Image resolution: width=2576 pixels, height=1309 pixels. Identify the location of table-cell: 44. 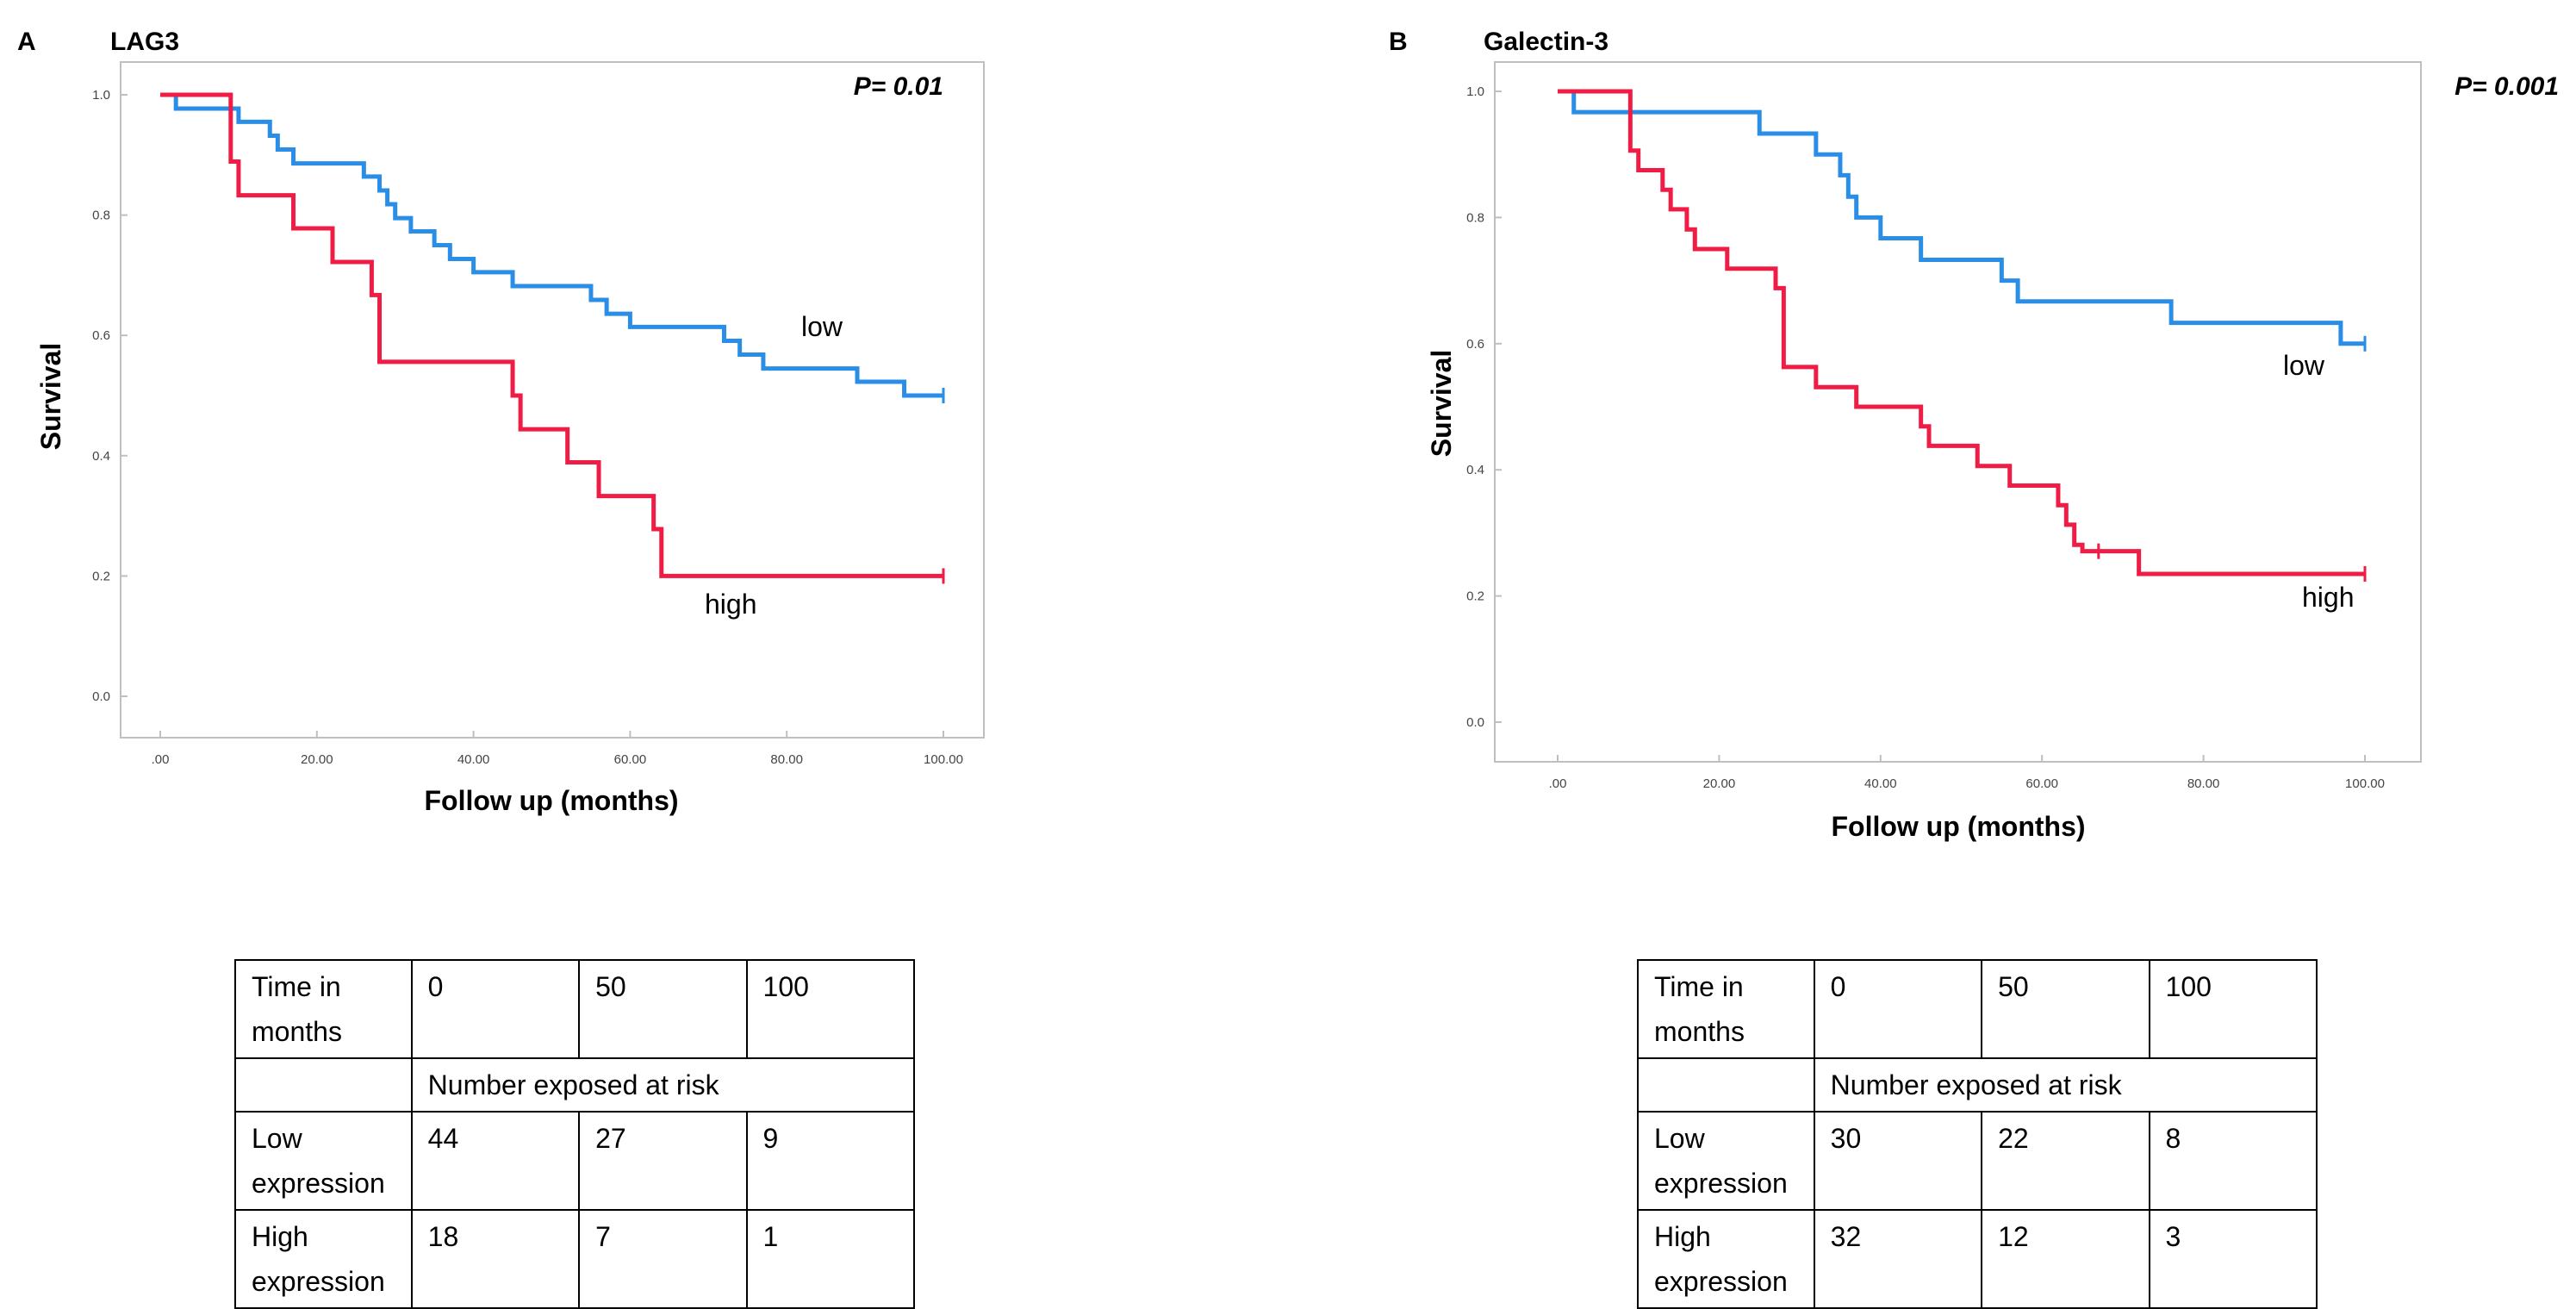
(496, 1161).